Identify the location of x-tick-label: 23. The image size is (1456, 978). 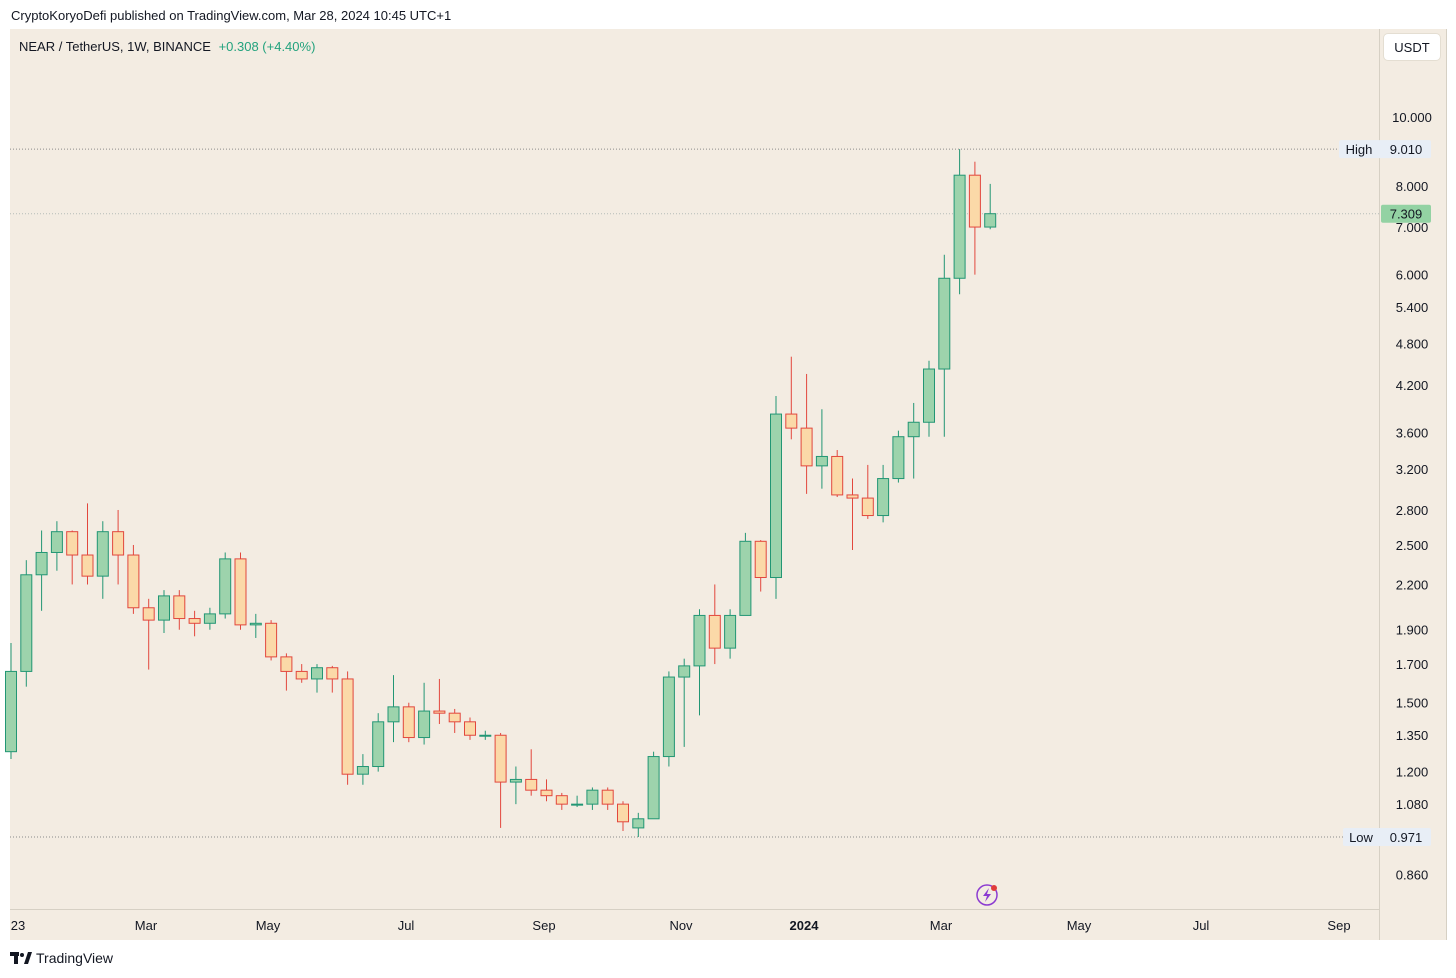
(18, 925).